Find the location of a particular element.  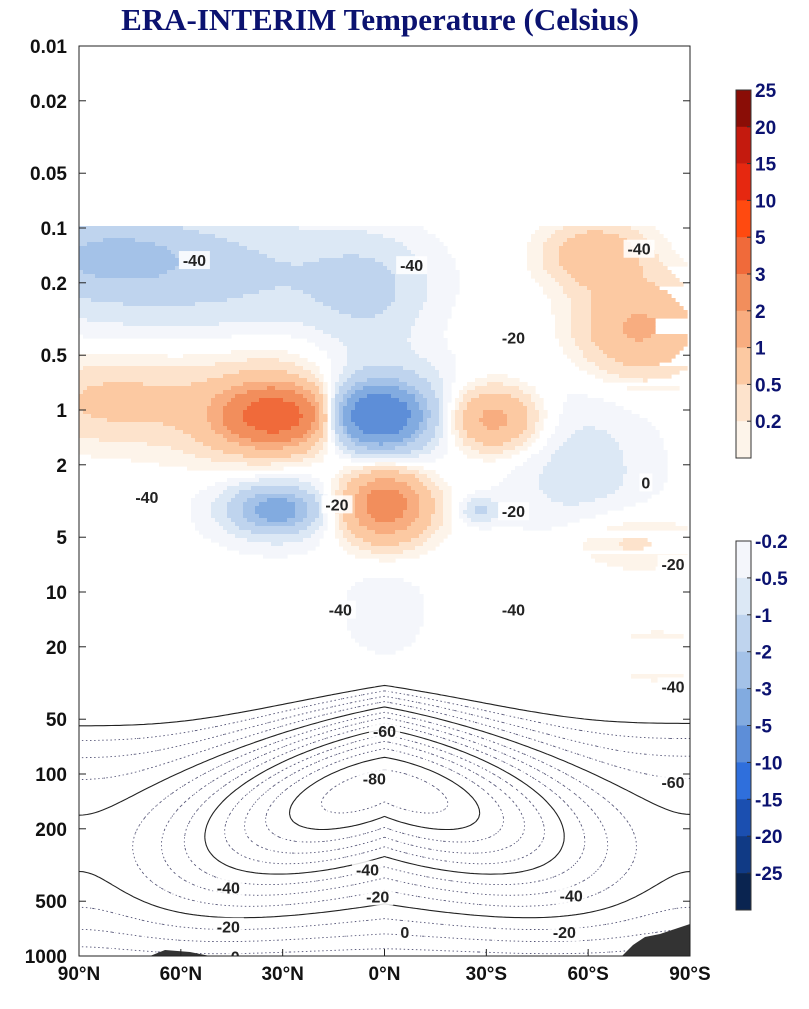

colorbar-tick-label: 10 is located at coordinates (765, 201).